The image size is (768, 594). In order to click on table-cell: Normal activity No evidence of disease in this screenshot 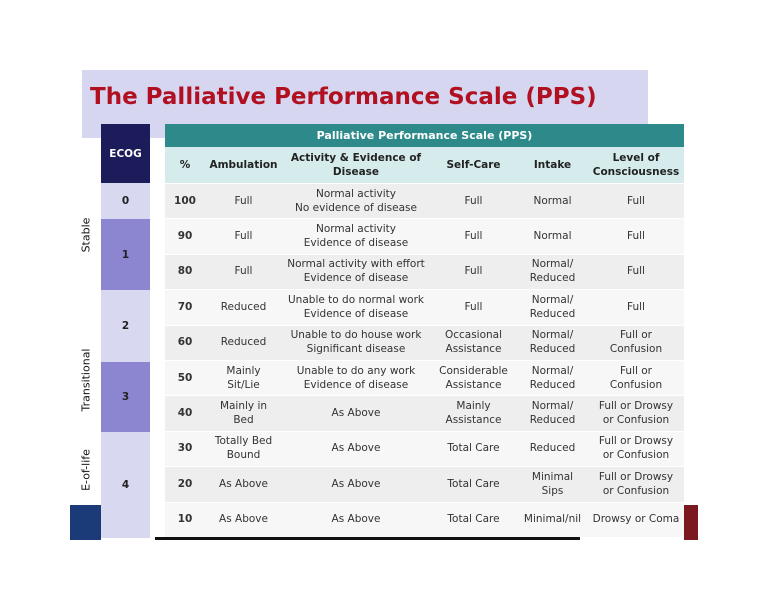, I will do `click(356, 200)`.